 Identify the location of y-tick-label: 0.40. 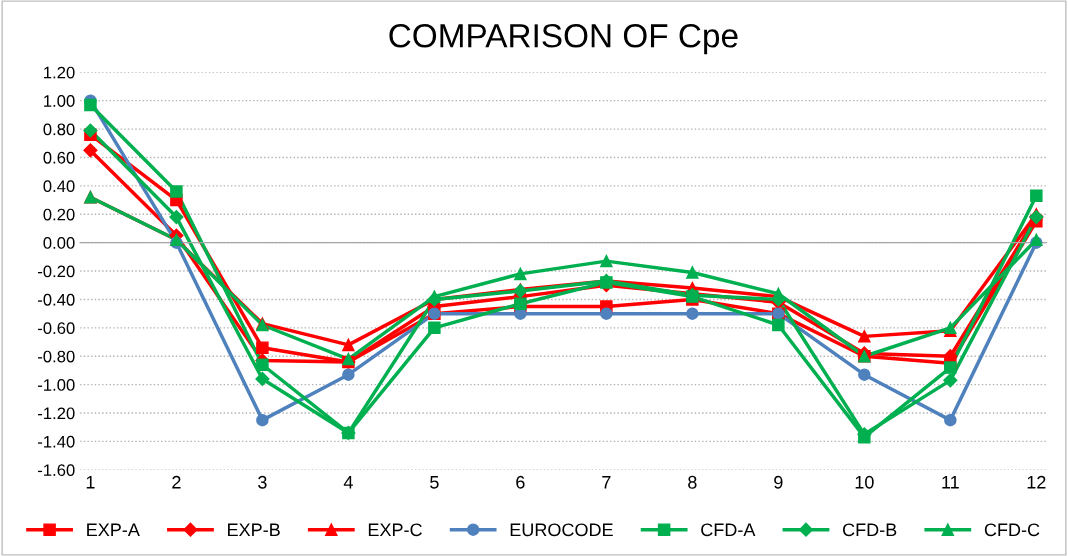
(59, 186).